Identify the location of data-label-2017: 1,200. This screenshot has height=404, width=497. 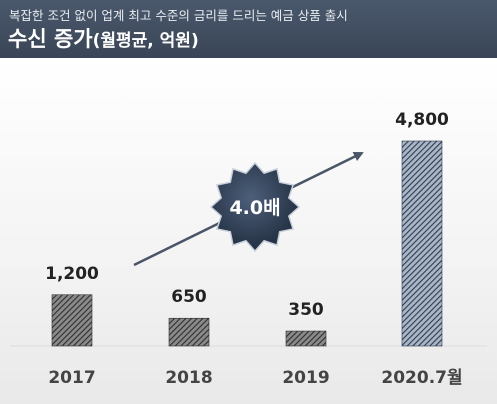
(72, 274).